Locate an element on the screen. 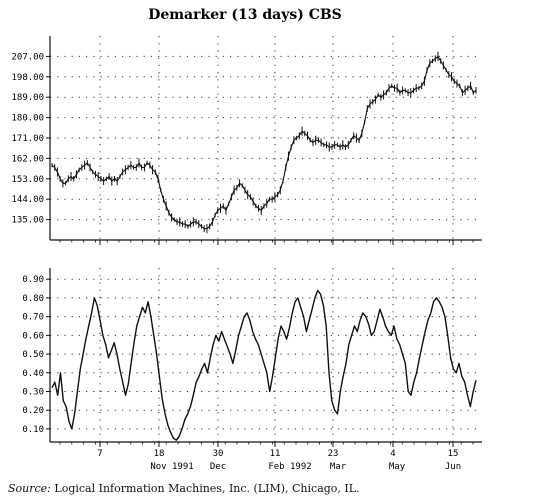 This screenshot has height=500, width=549. bot-y-tick-label: 0.30 is located at coordinates (33, 392).